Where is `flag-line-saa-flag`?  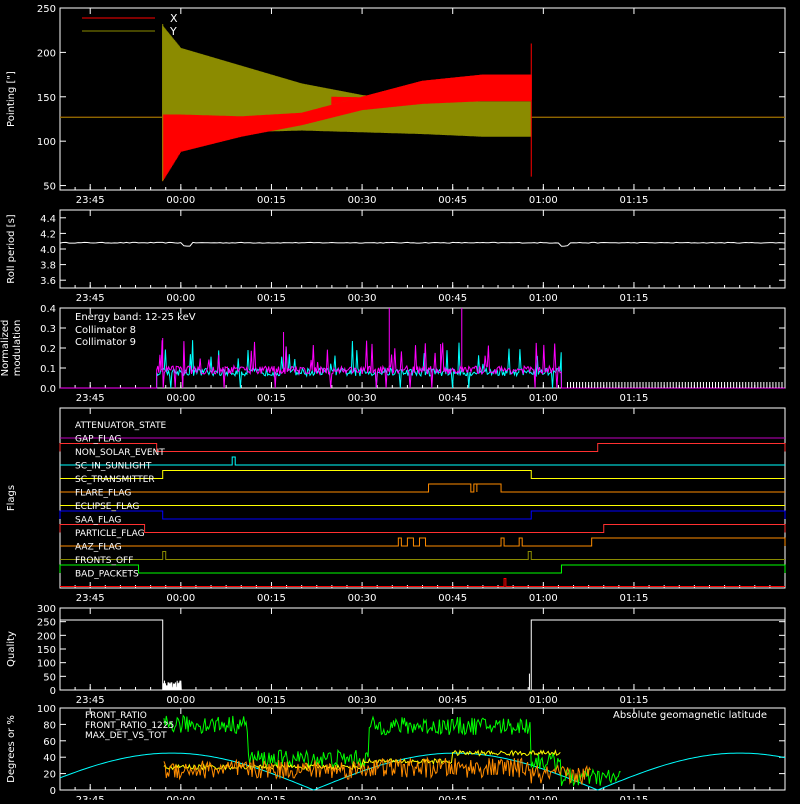 flag-line-saa-flag is located at coordinates (422, 528).